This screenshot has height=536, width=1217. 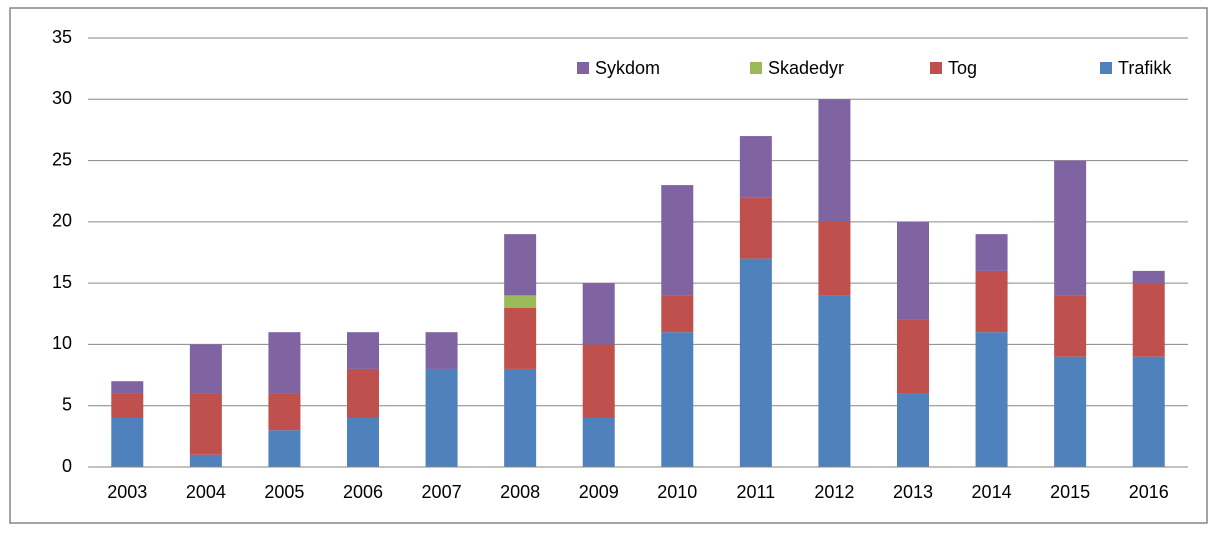 I want to click on y-tick-label: 25, so click(x=62, y=159).